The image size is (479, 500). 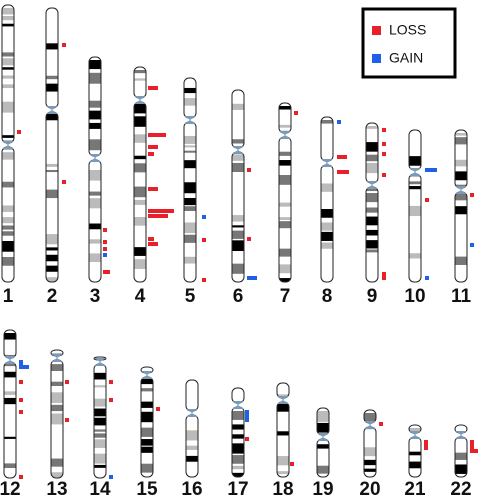 What do you see at coordinates (285, 296) in the screenshot?
I see `chromosome-label: 7` at bounding box center [285, 296].